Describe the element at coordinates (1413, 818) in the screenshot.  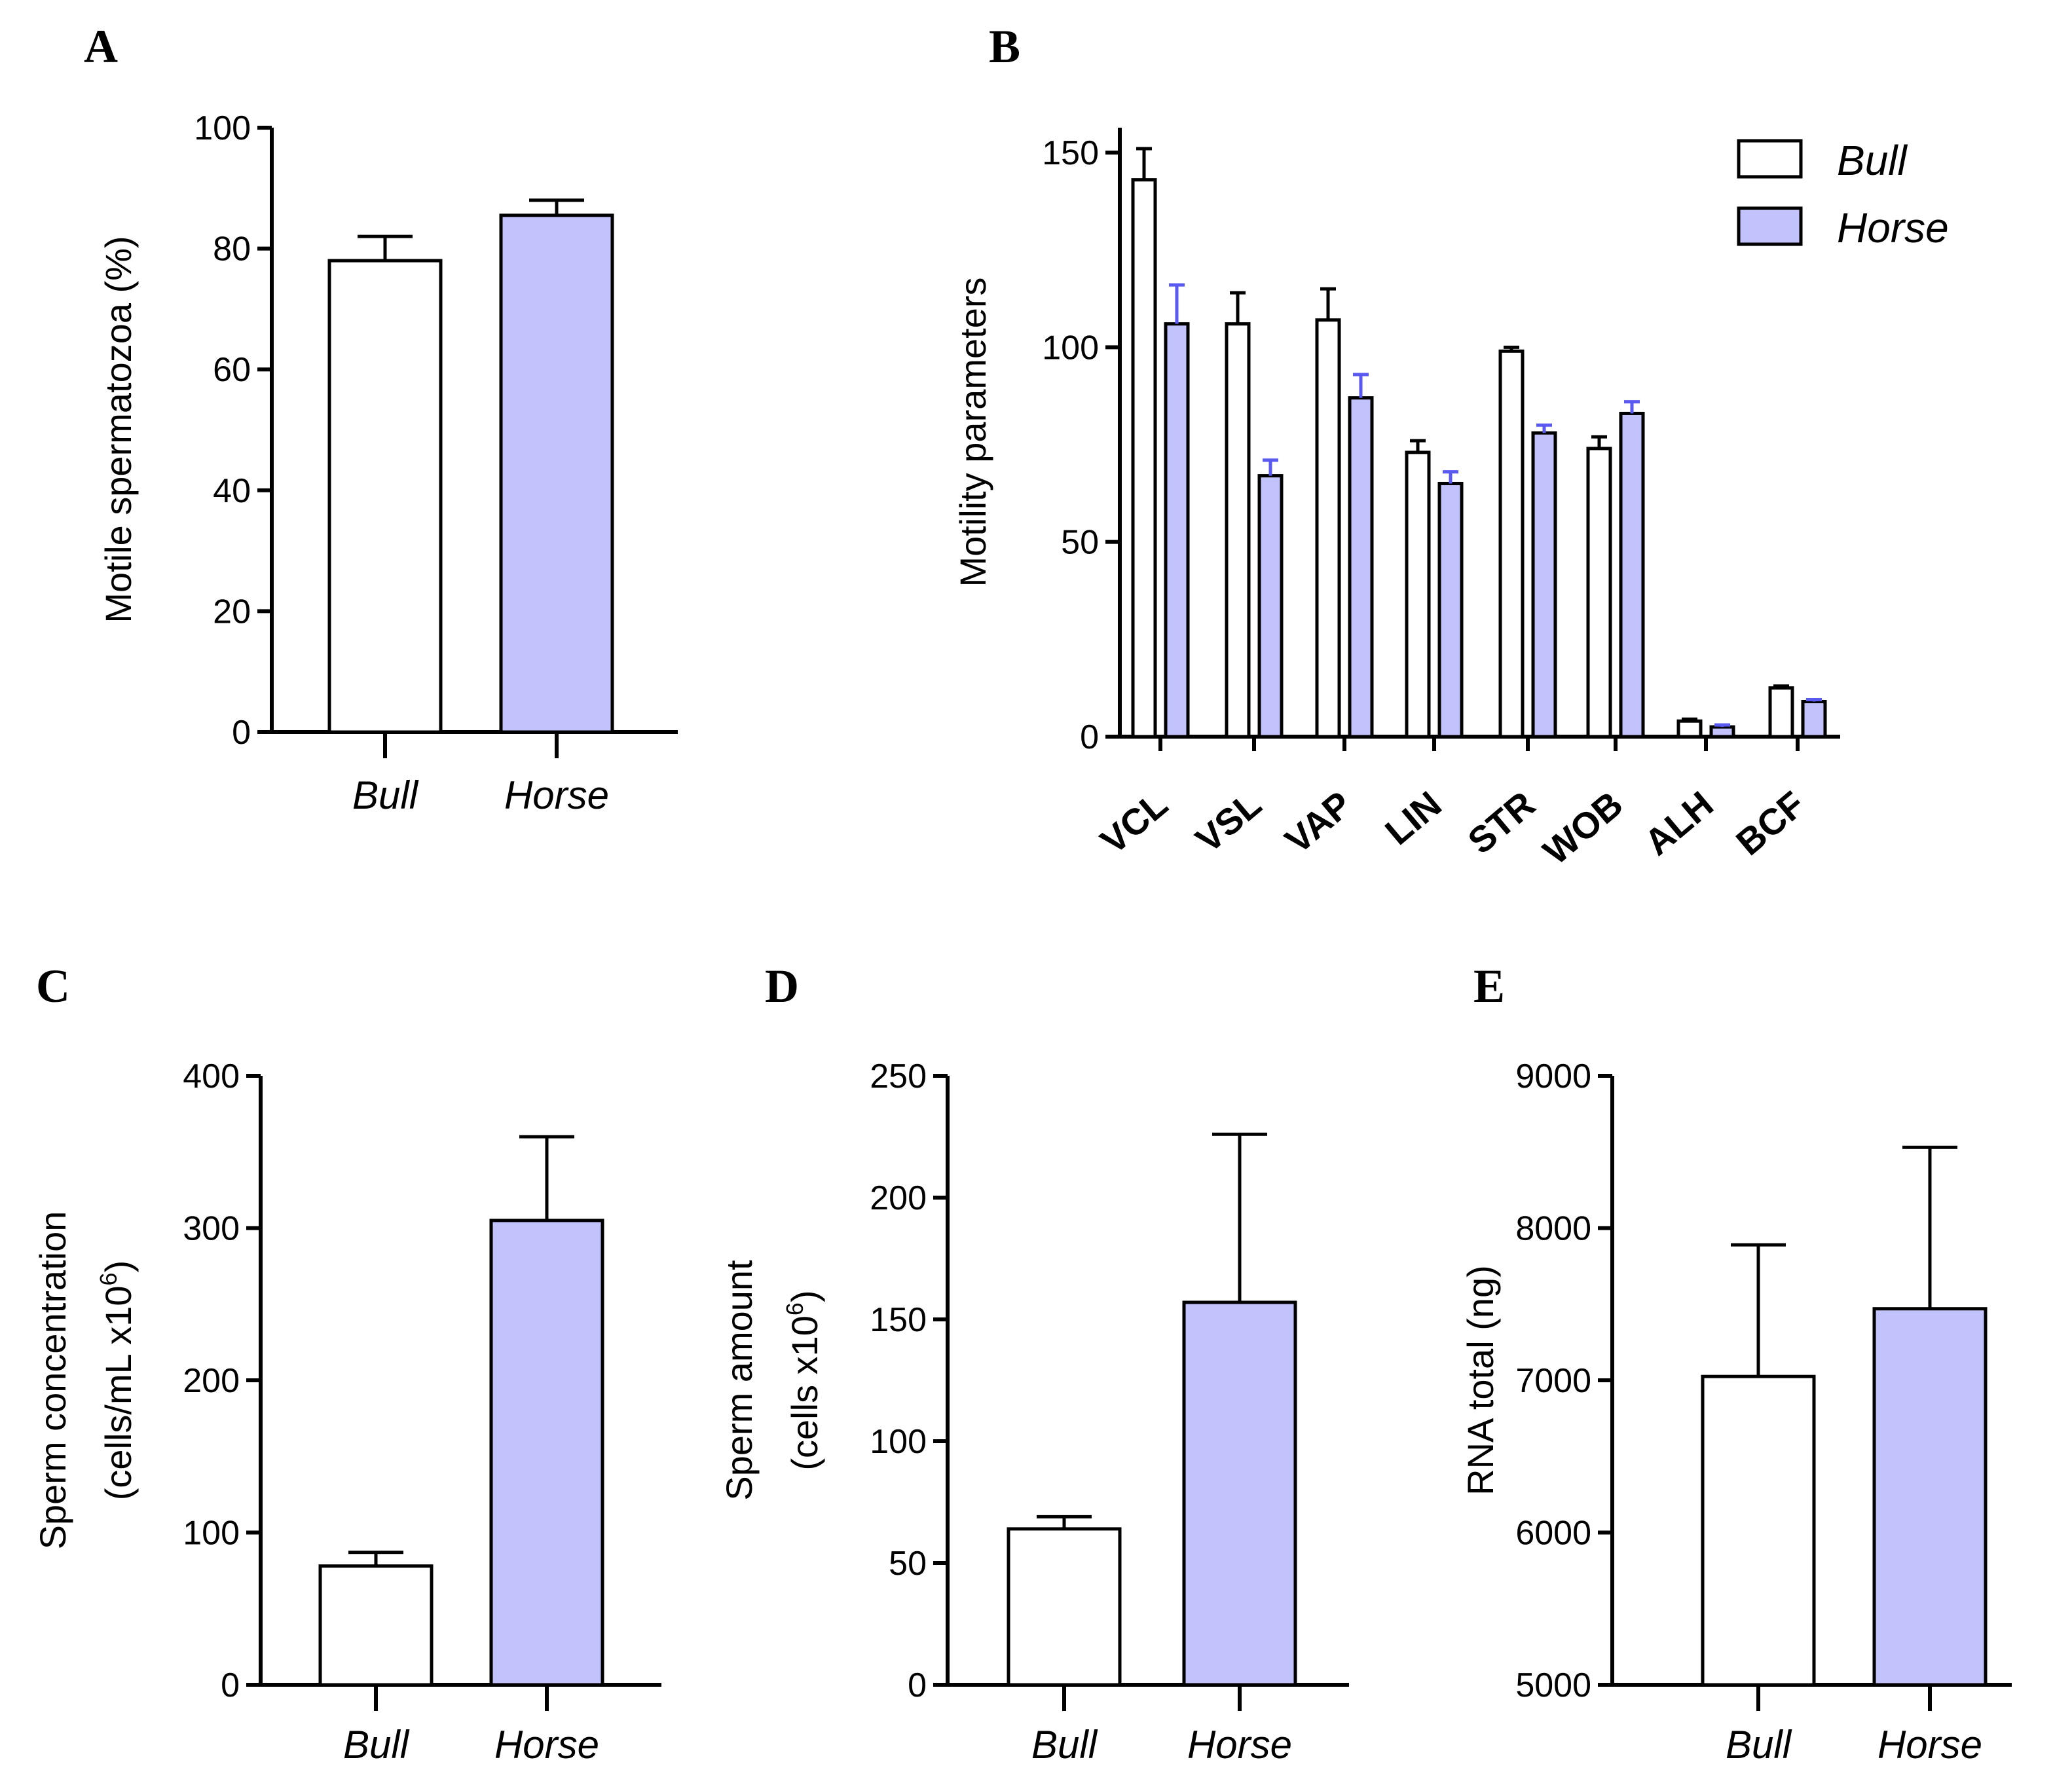
I see `x-tick-label: LIN` at that location.